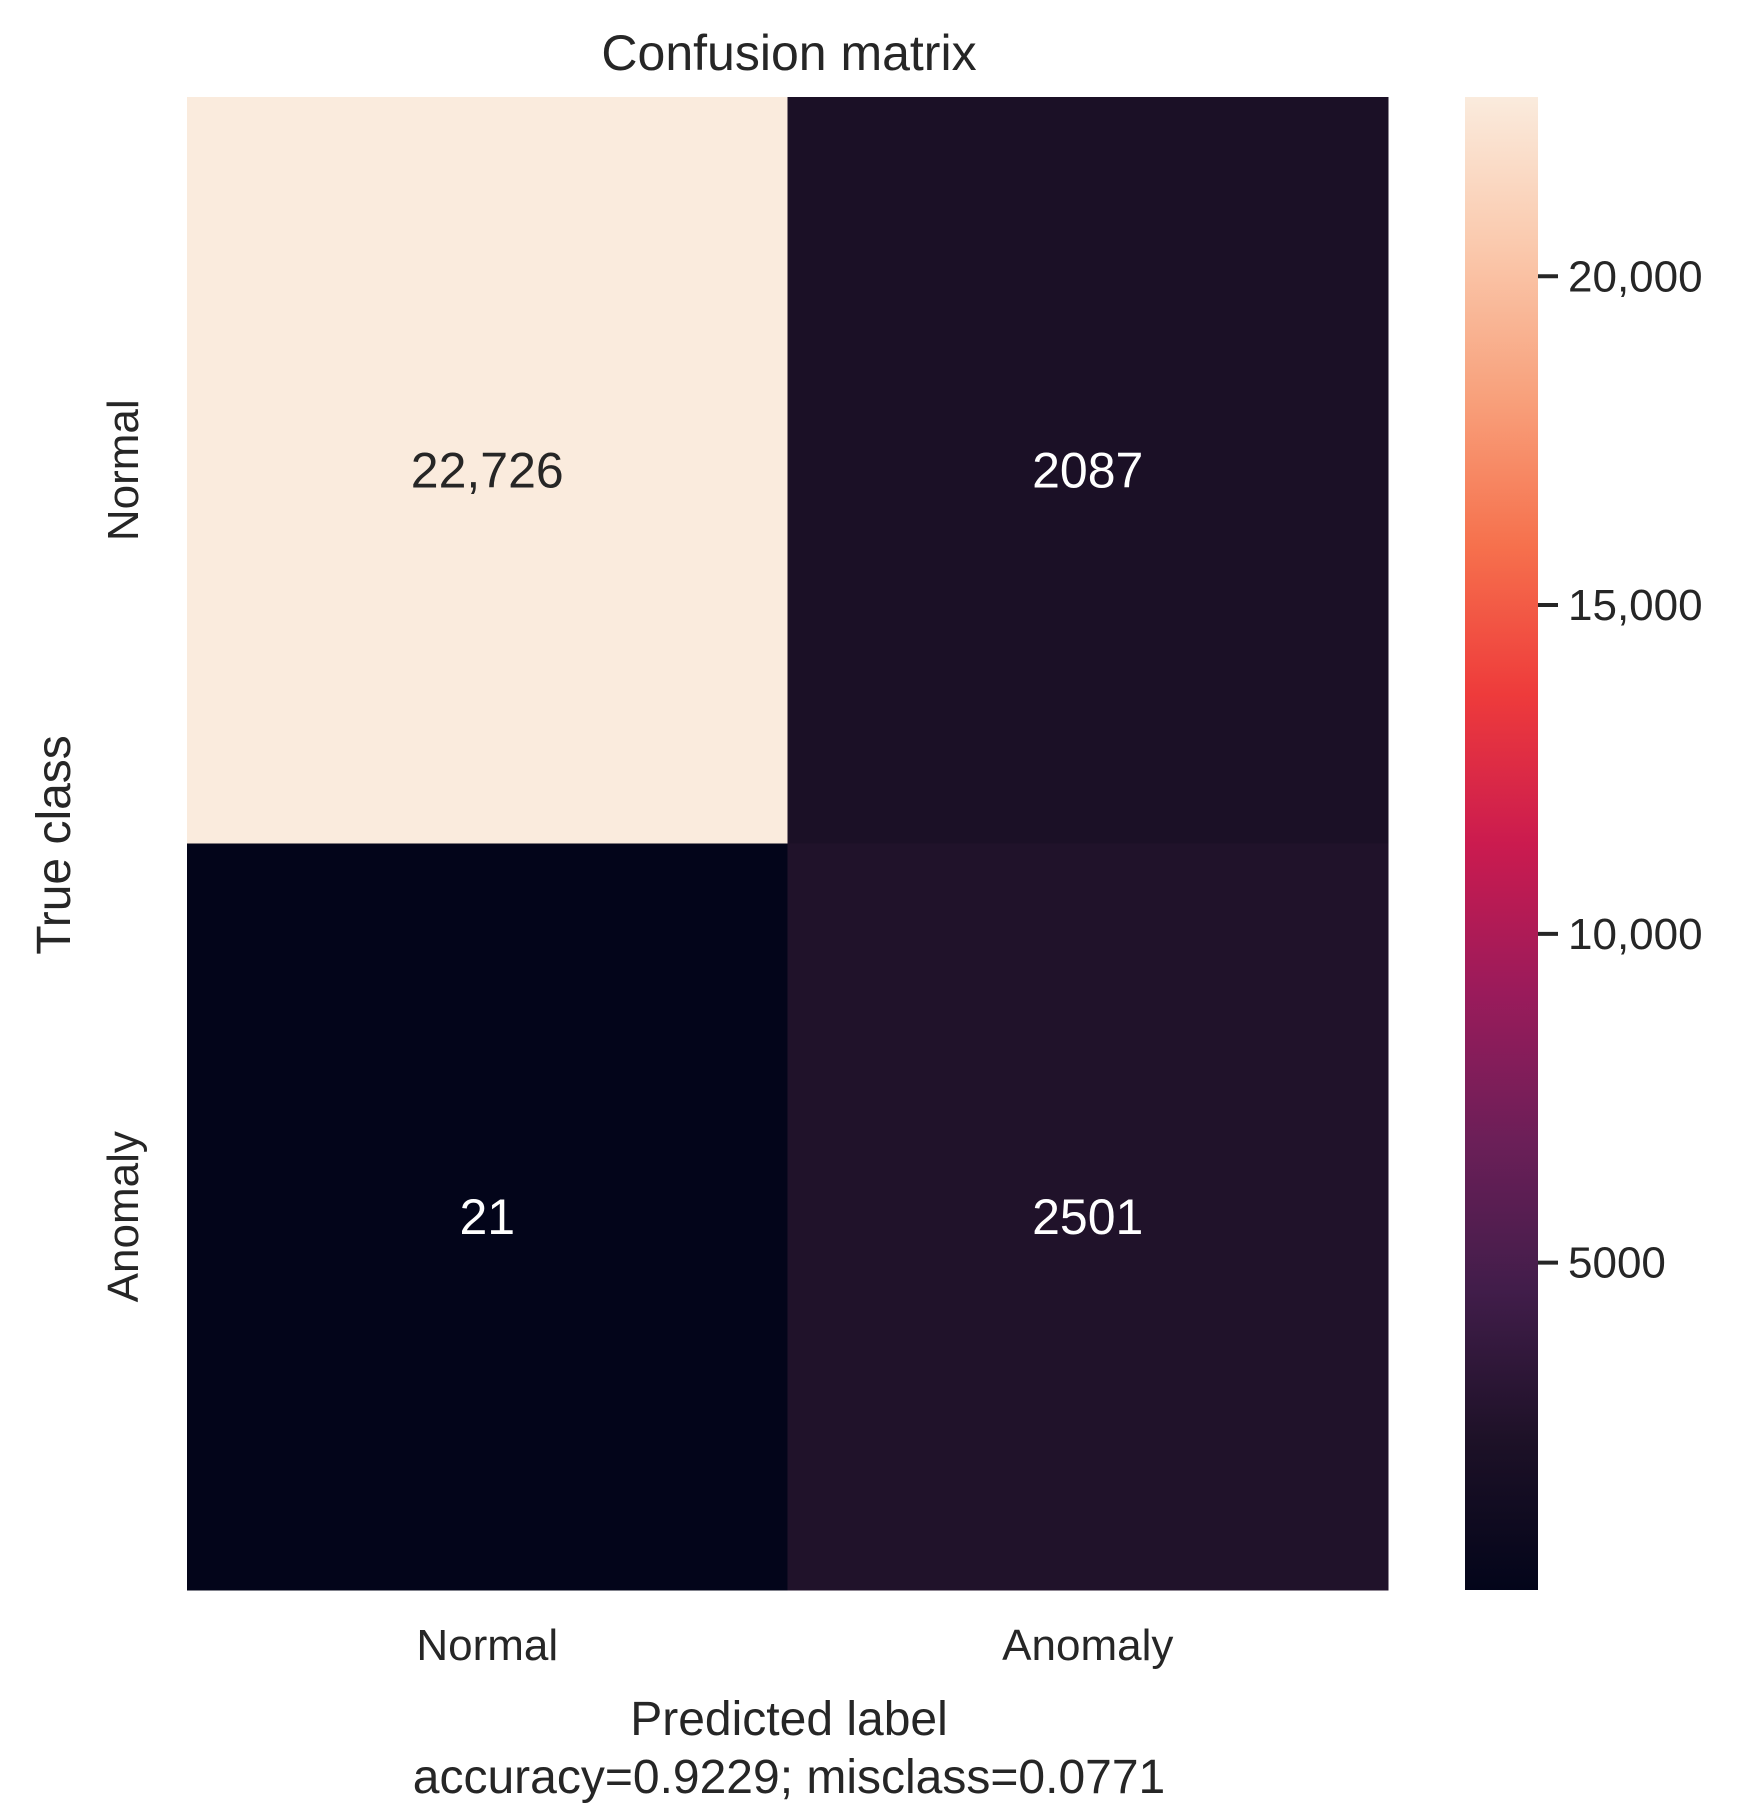 Image resolution: width=1754 pixels, height=1819 pixels. Describe the element at coordinates (789, 1777) in the screenshot. I see `metrics-caption: accuracy=0.9229; misclass=0.0771` at that location.